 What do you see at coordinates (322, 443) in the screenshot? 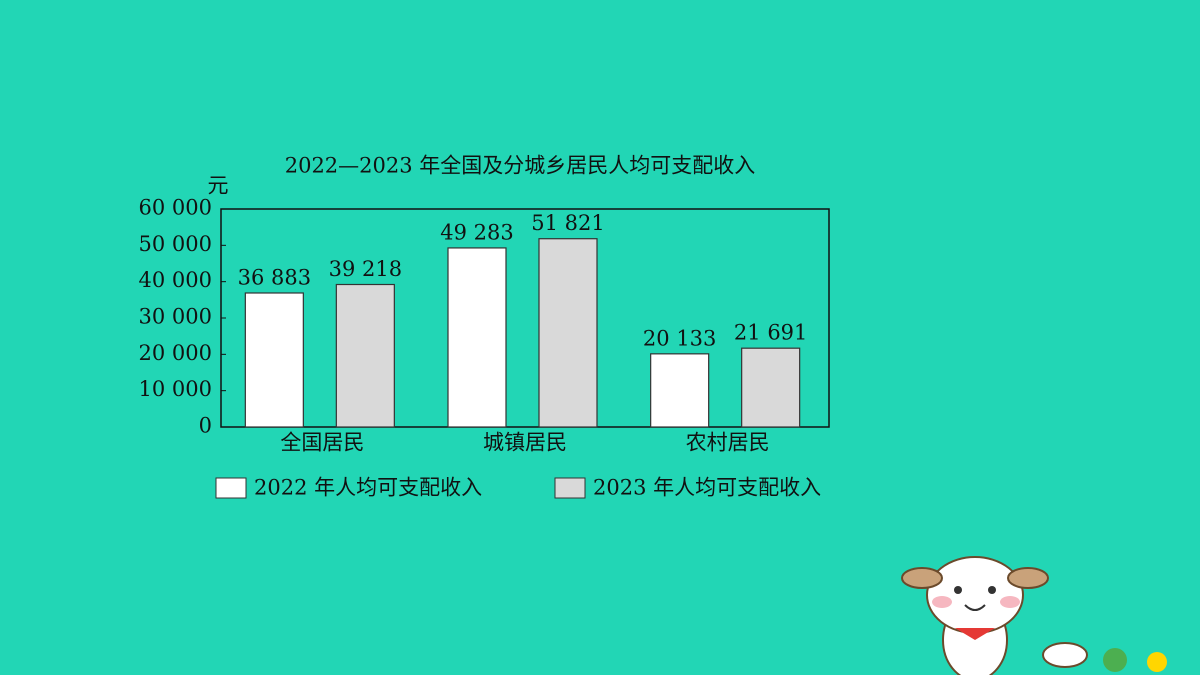
I see `x-tick-label: 全国居民` at bounding box center [322, 443].